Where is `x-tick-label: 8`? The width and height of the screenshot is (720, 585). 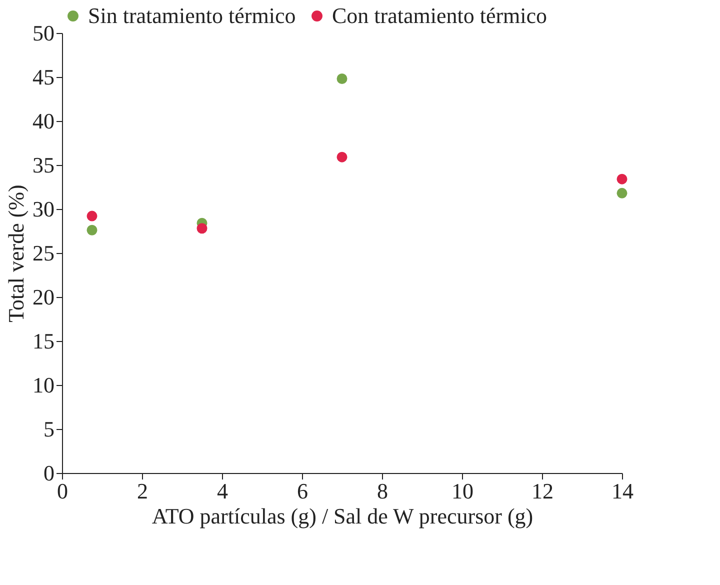 x-tick-label: 8 is located at coordinates (382, 491).